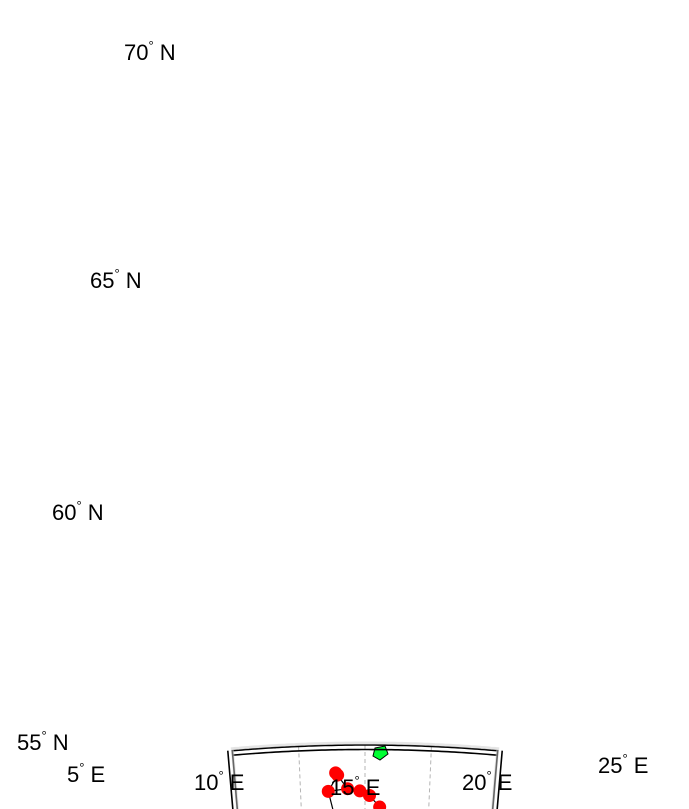 Image resolution: width=689 pixels, height=809 pixels. Describe the element at coordinates (150, 51) in the screenshot. I see `lat-label-70: 70° N` at that location.